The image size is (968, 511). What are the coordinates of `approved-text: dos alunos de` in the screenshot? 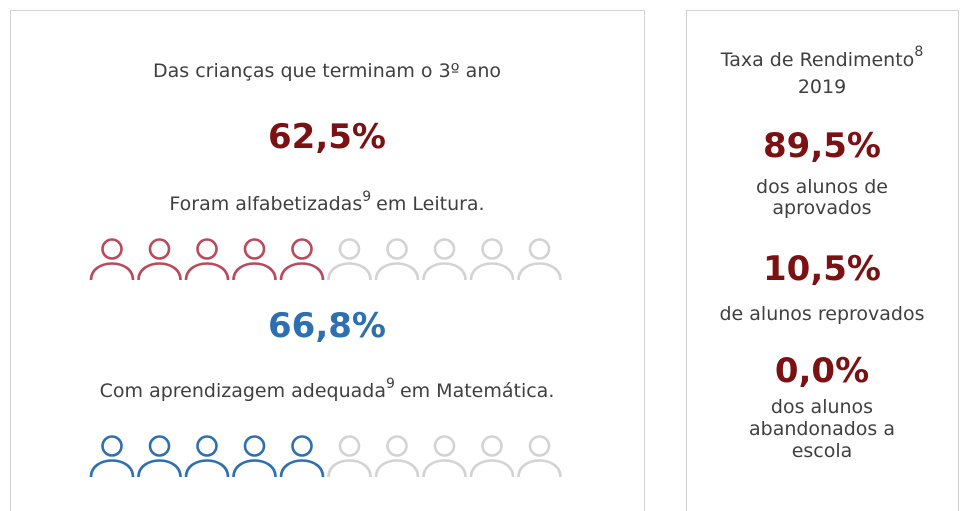 It's located at (822, 187).